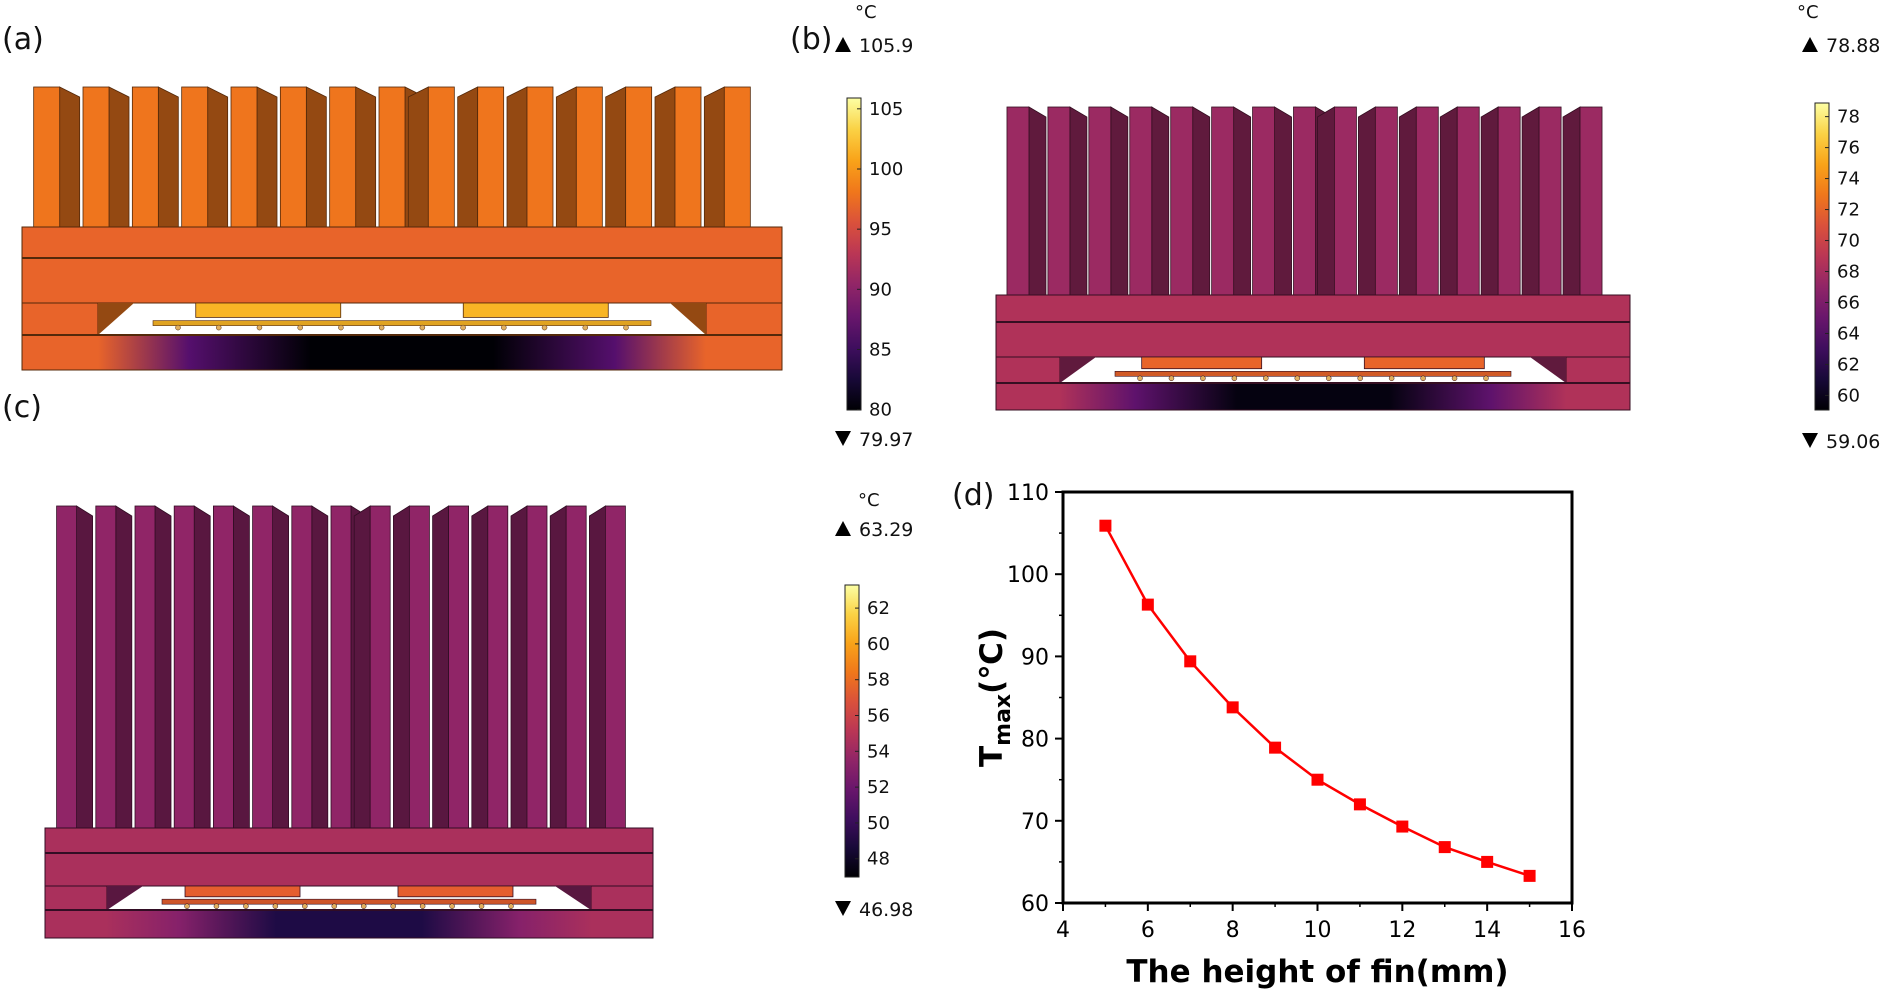 This screenshot has height=995, width=1893. What do you see at coordinates (1572, 930) in the screenshot?
I see `x-tick-label: 16` at bounding box center [1572, 930].